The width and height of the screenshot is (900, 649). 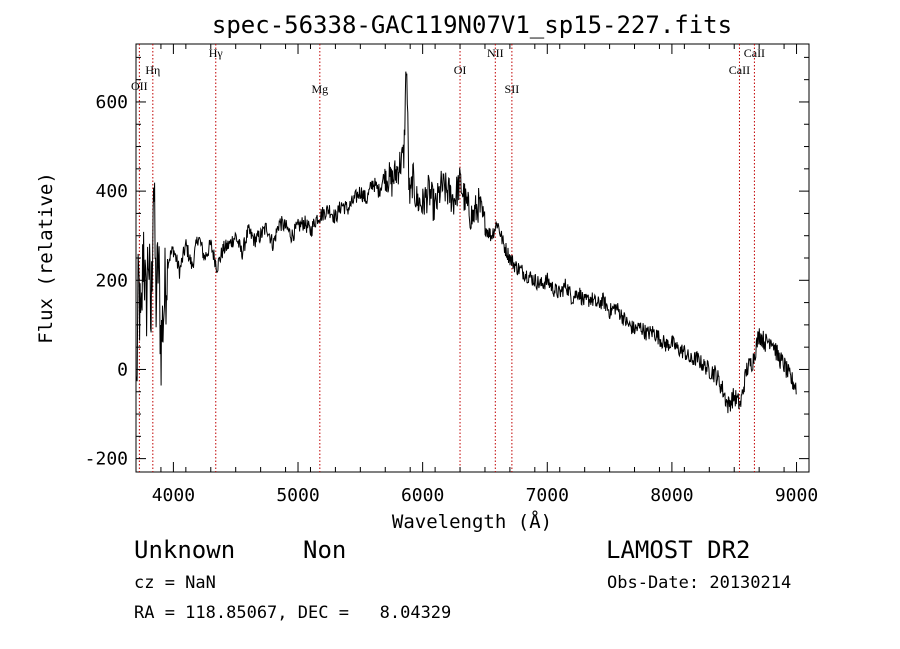 I want to click on y-axis-label: Flux (relative), so click(x=46, y=258).